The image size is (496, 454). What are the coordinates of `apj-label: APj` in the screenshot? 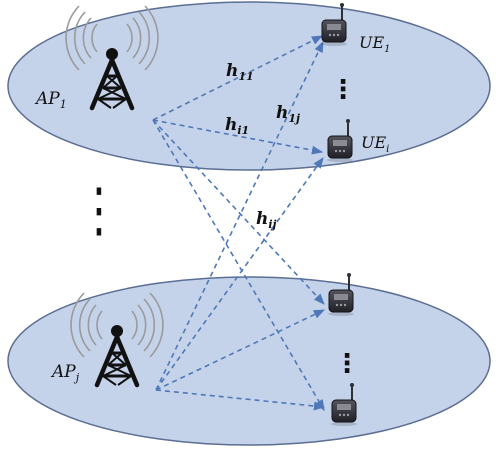 It's located at (65, 373).